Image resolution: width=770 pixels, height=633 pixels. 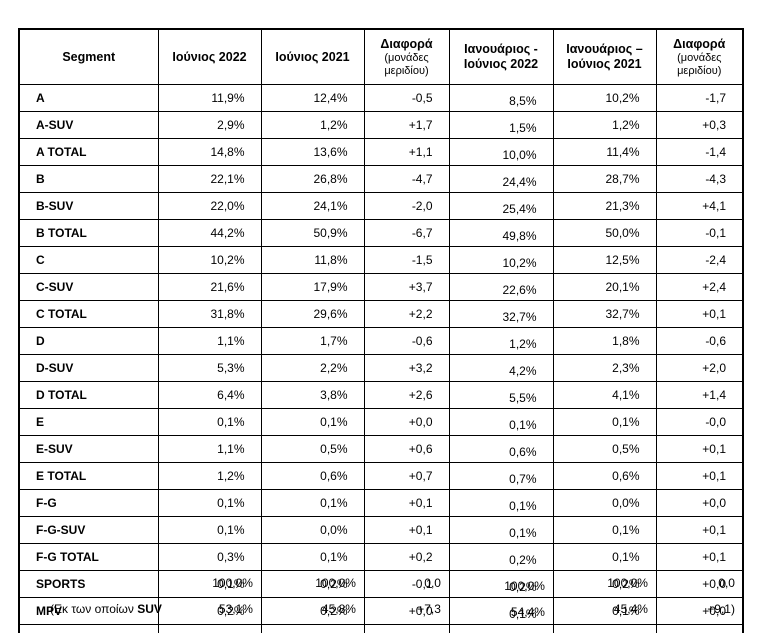 I want to click on jan-june-2021-cell: 4,1%, so click(x=604, y=395).